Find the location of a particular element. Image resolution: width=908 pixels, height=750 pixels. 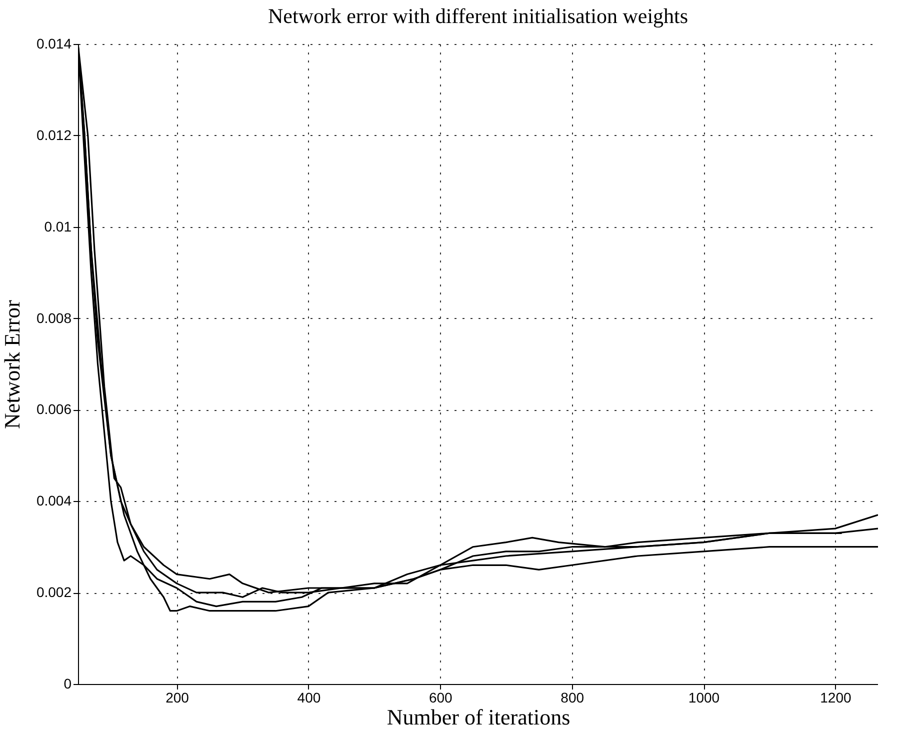

x-tick-label: 600 is located at coordinates (440, 698).